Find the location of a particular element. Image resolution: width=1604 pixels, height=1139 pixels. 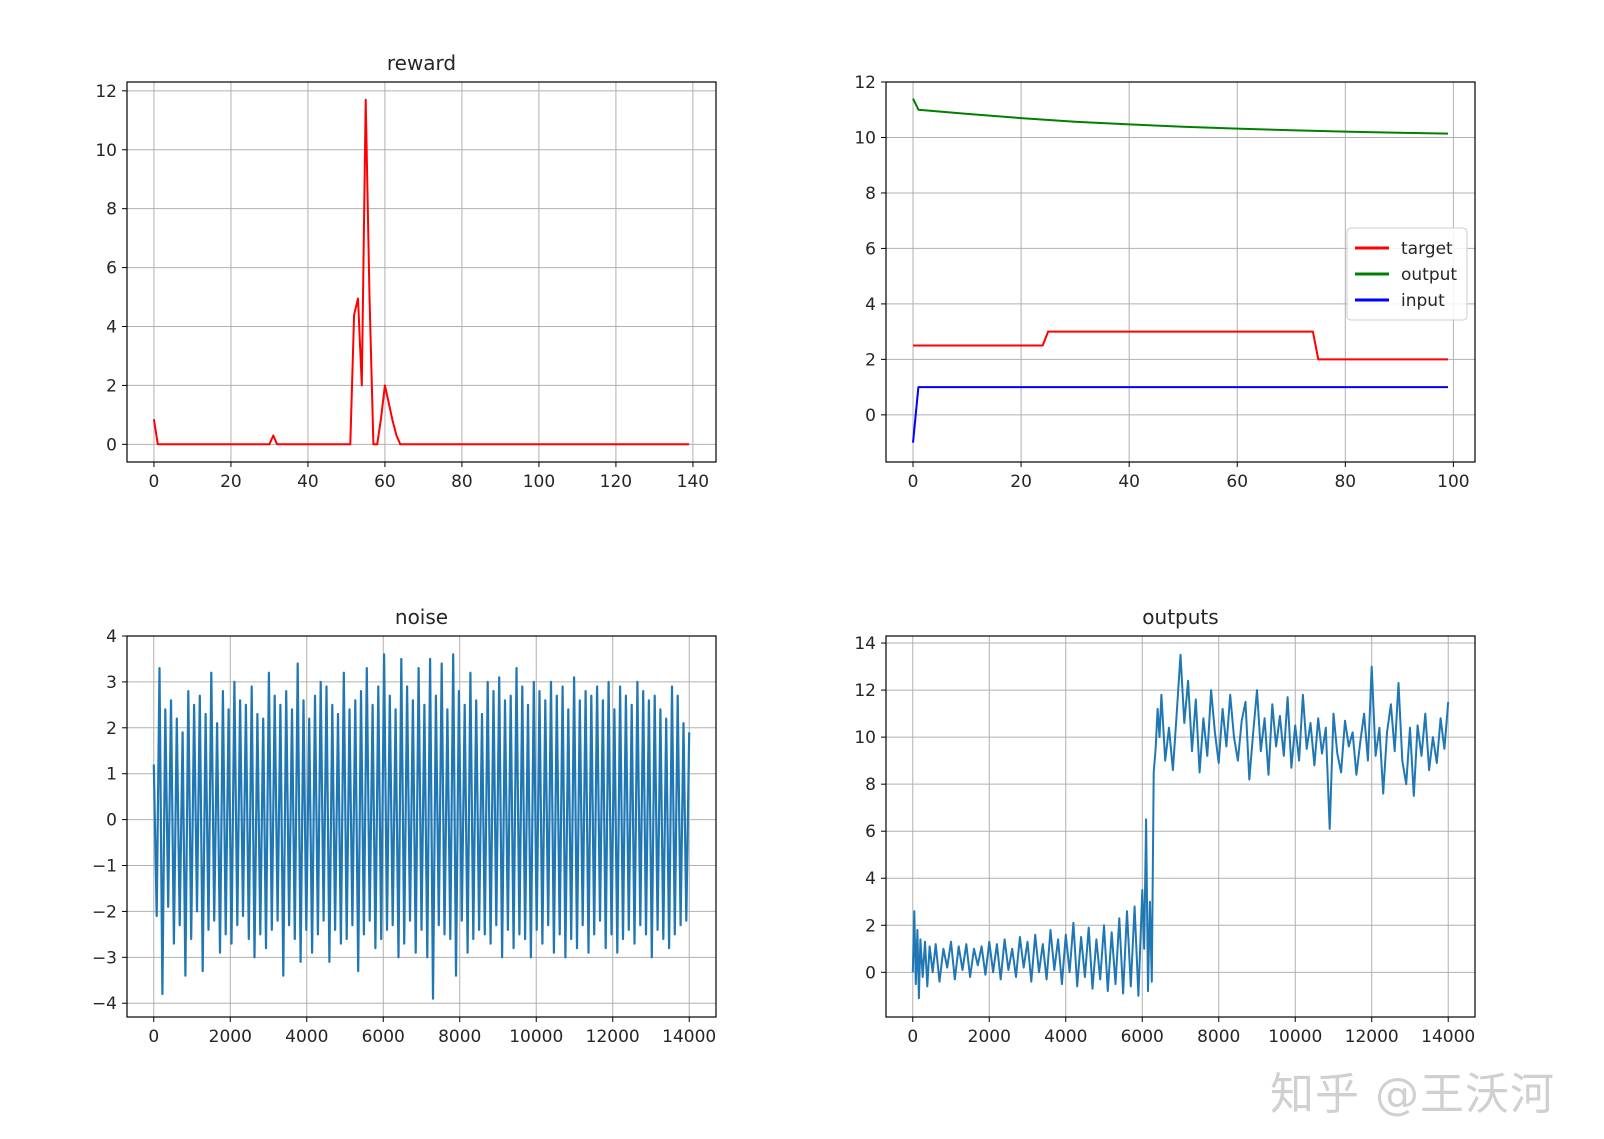

y-tick-label: −2 is located at coordinates (104, 912).